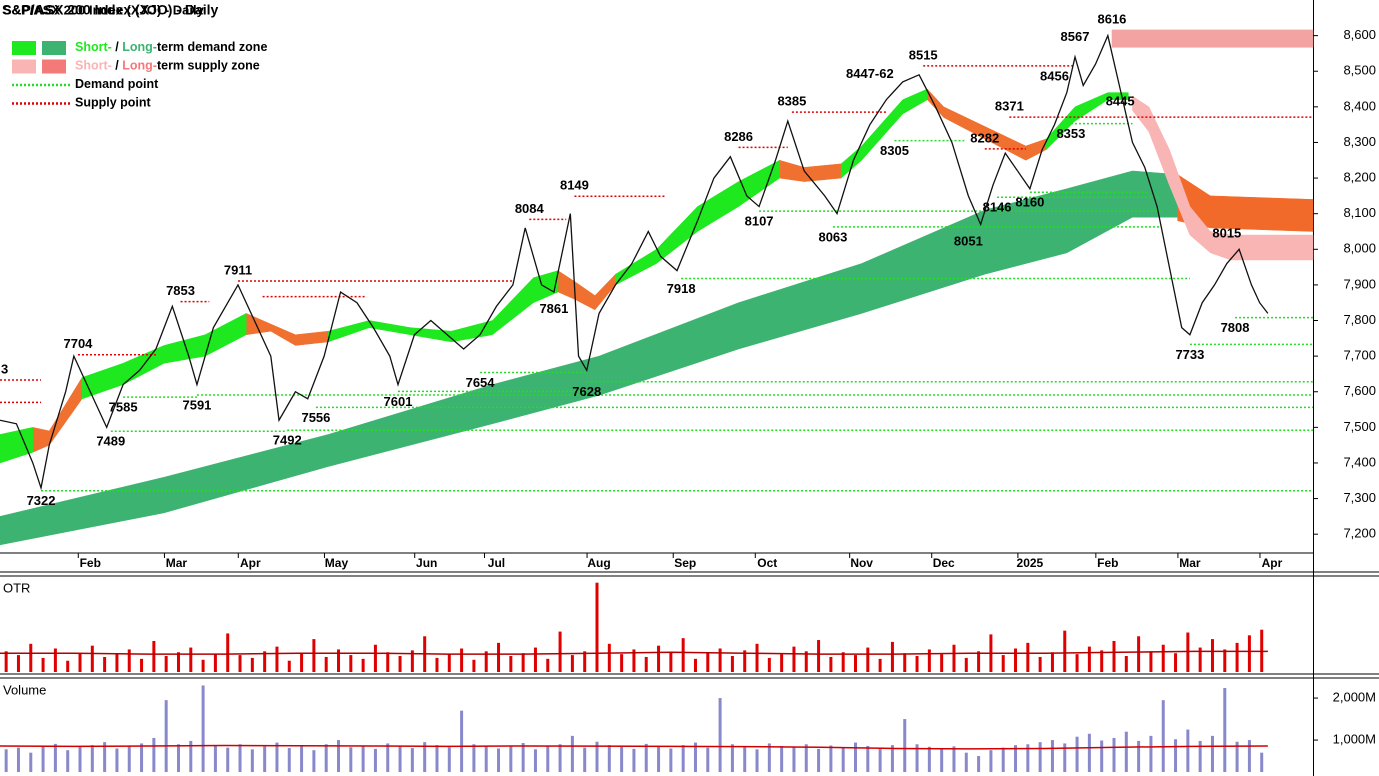 This screenshot has height=776, width=1379. I want to click on x-tick-label: Mar, so click(1190, 563).